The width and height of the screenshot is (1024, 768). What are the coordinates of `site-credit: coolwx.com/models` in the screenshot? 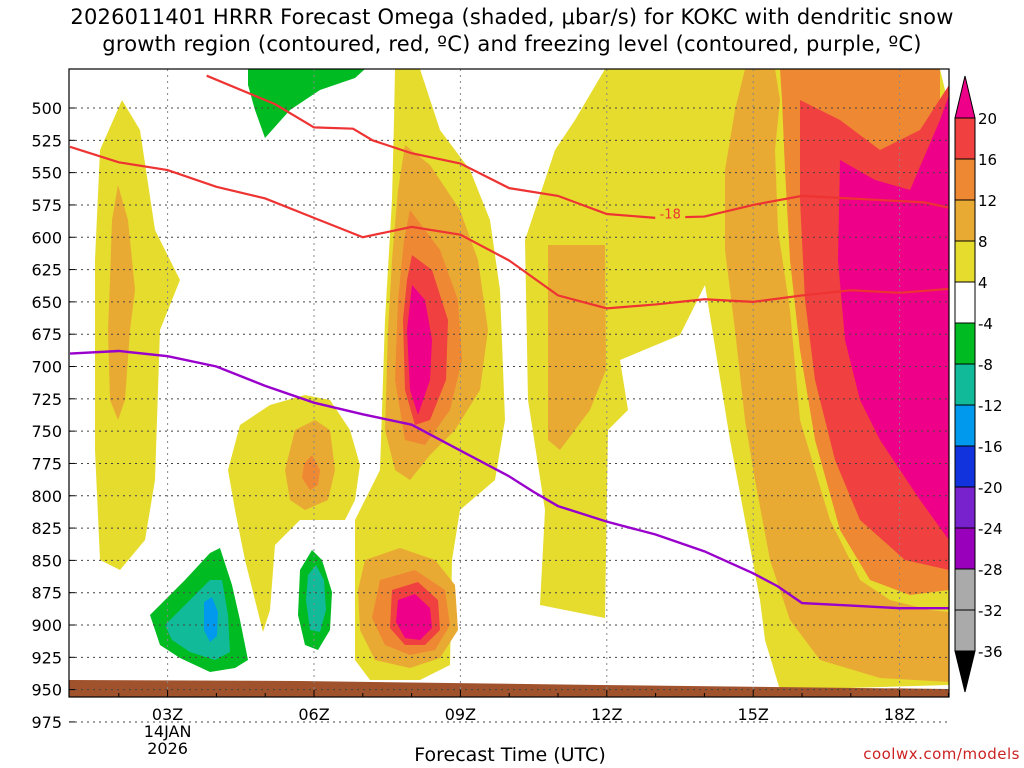 It's located at (941, 754).